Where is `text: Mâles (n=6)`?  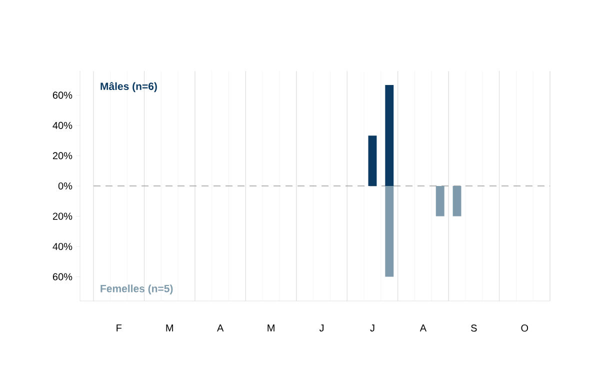 text: Mâles (n=6) is located at coordinates (128, 87).